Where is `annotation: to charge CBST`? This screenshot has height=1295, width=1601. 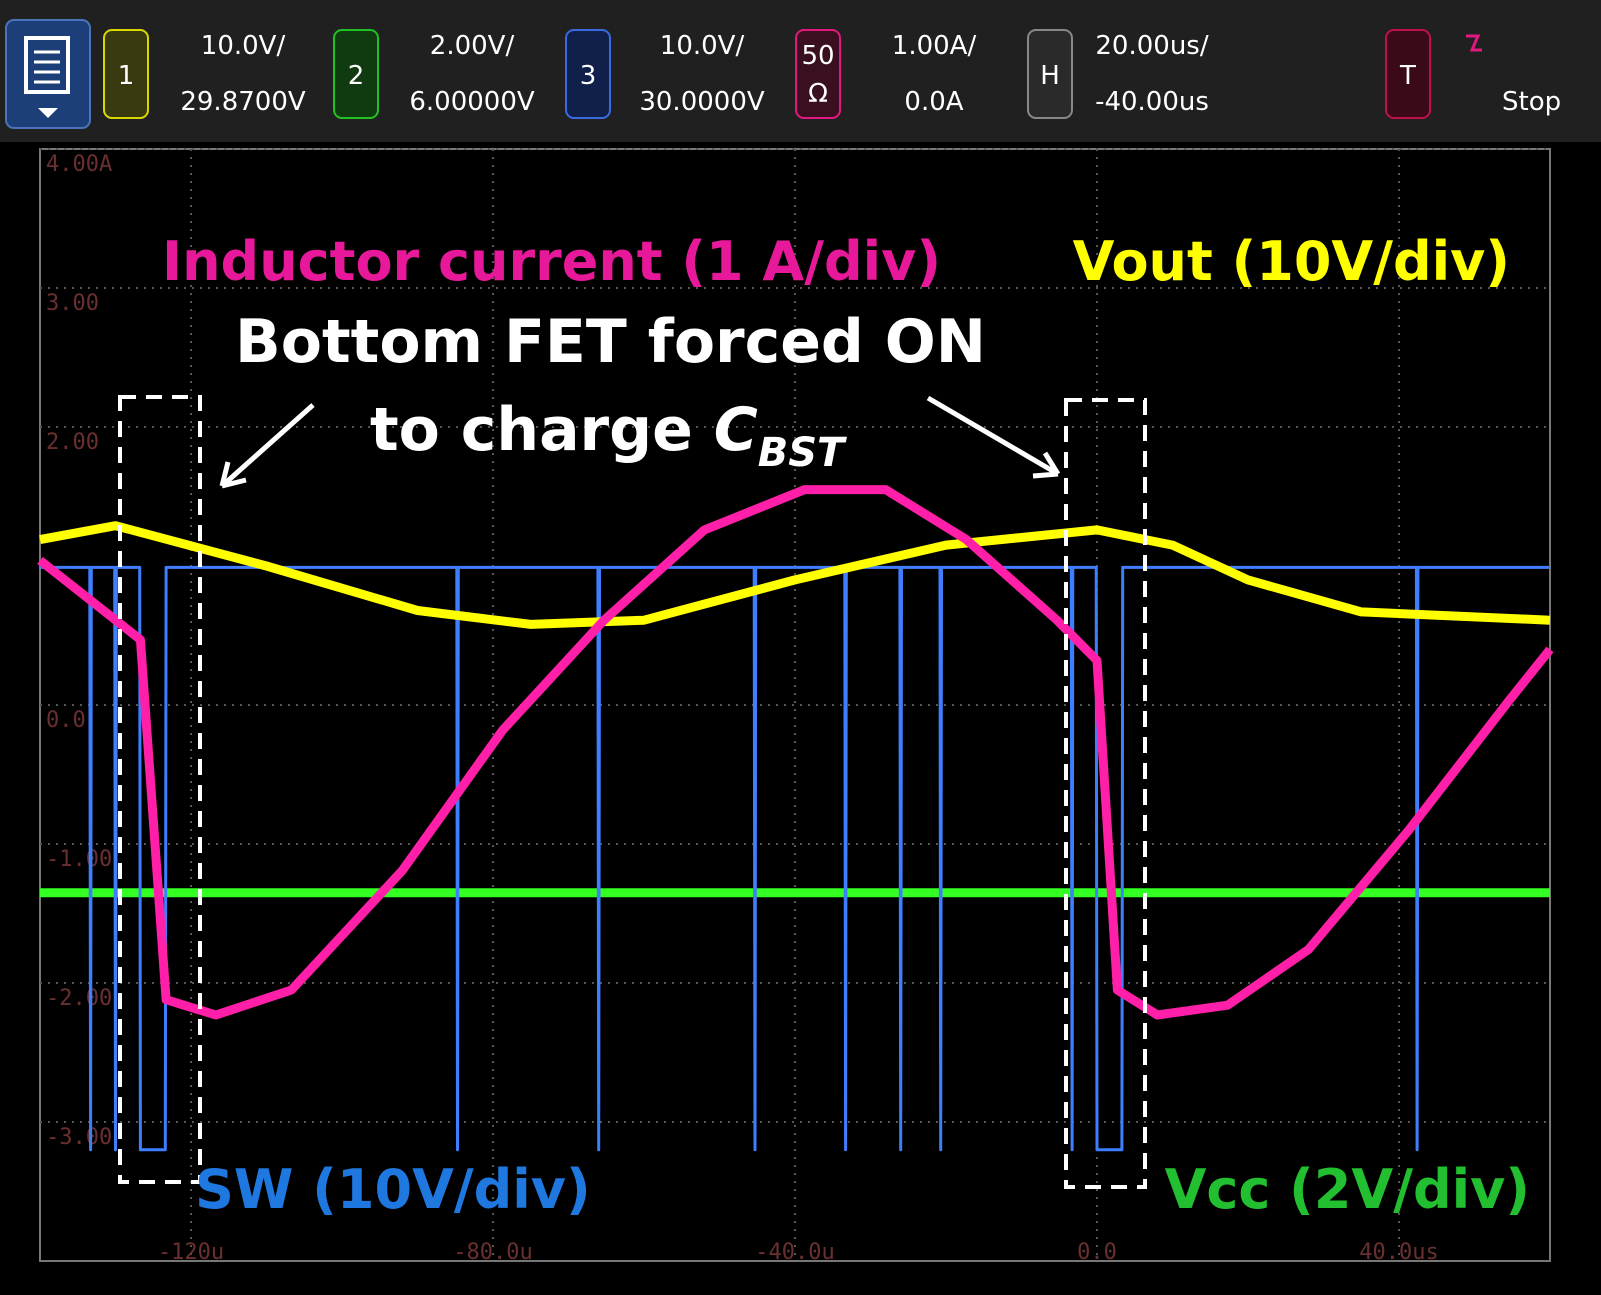
annotation: to charge CBST is located at coordinates (608, 435).